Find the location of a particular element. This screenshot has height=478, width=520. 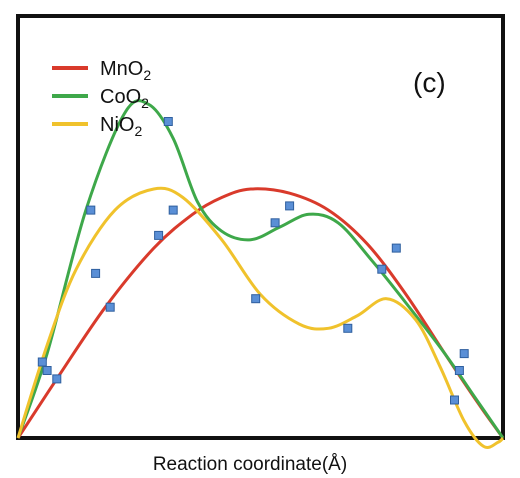

panel-label: (c) is located at coordinates (429, 82).